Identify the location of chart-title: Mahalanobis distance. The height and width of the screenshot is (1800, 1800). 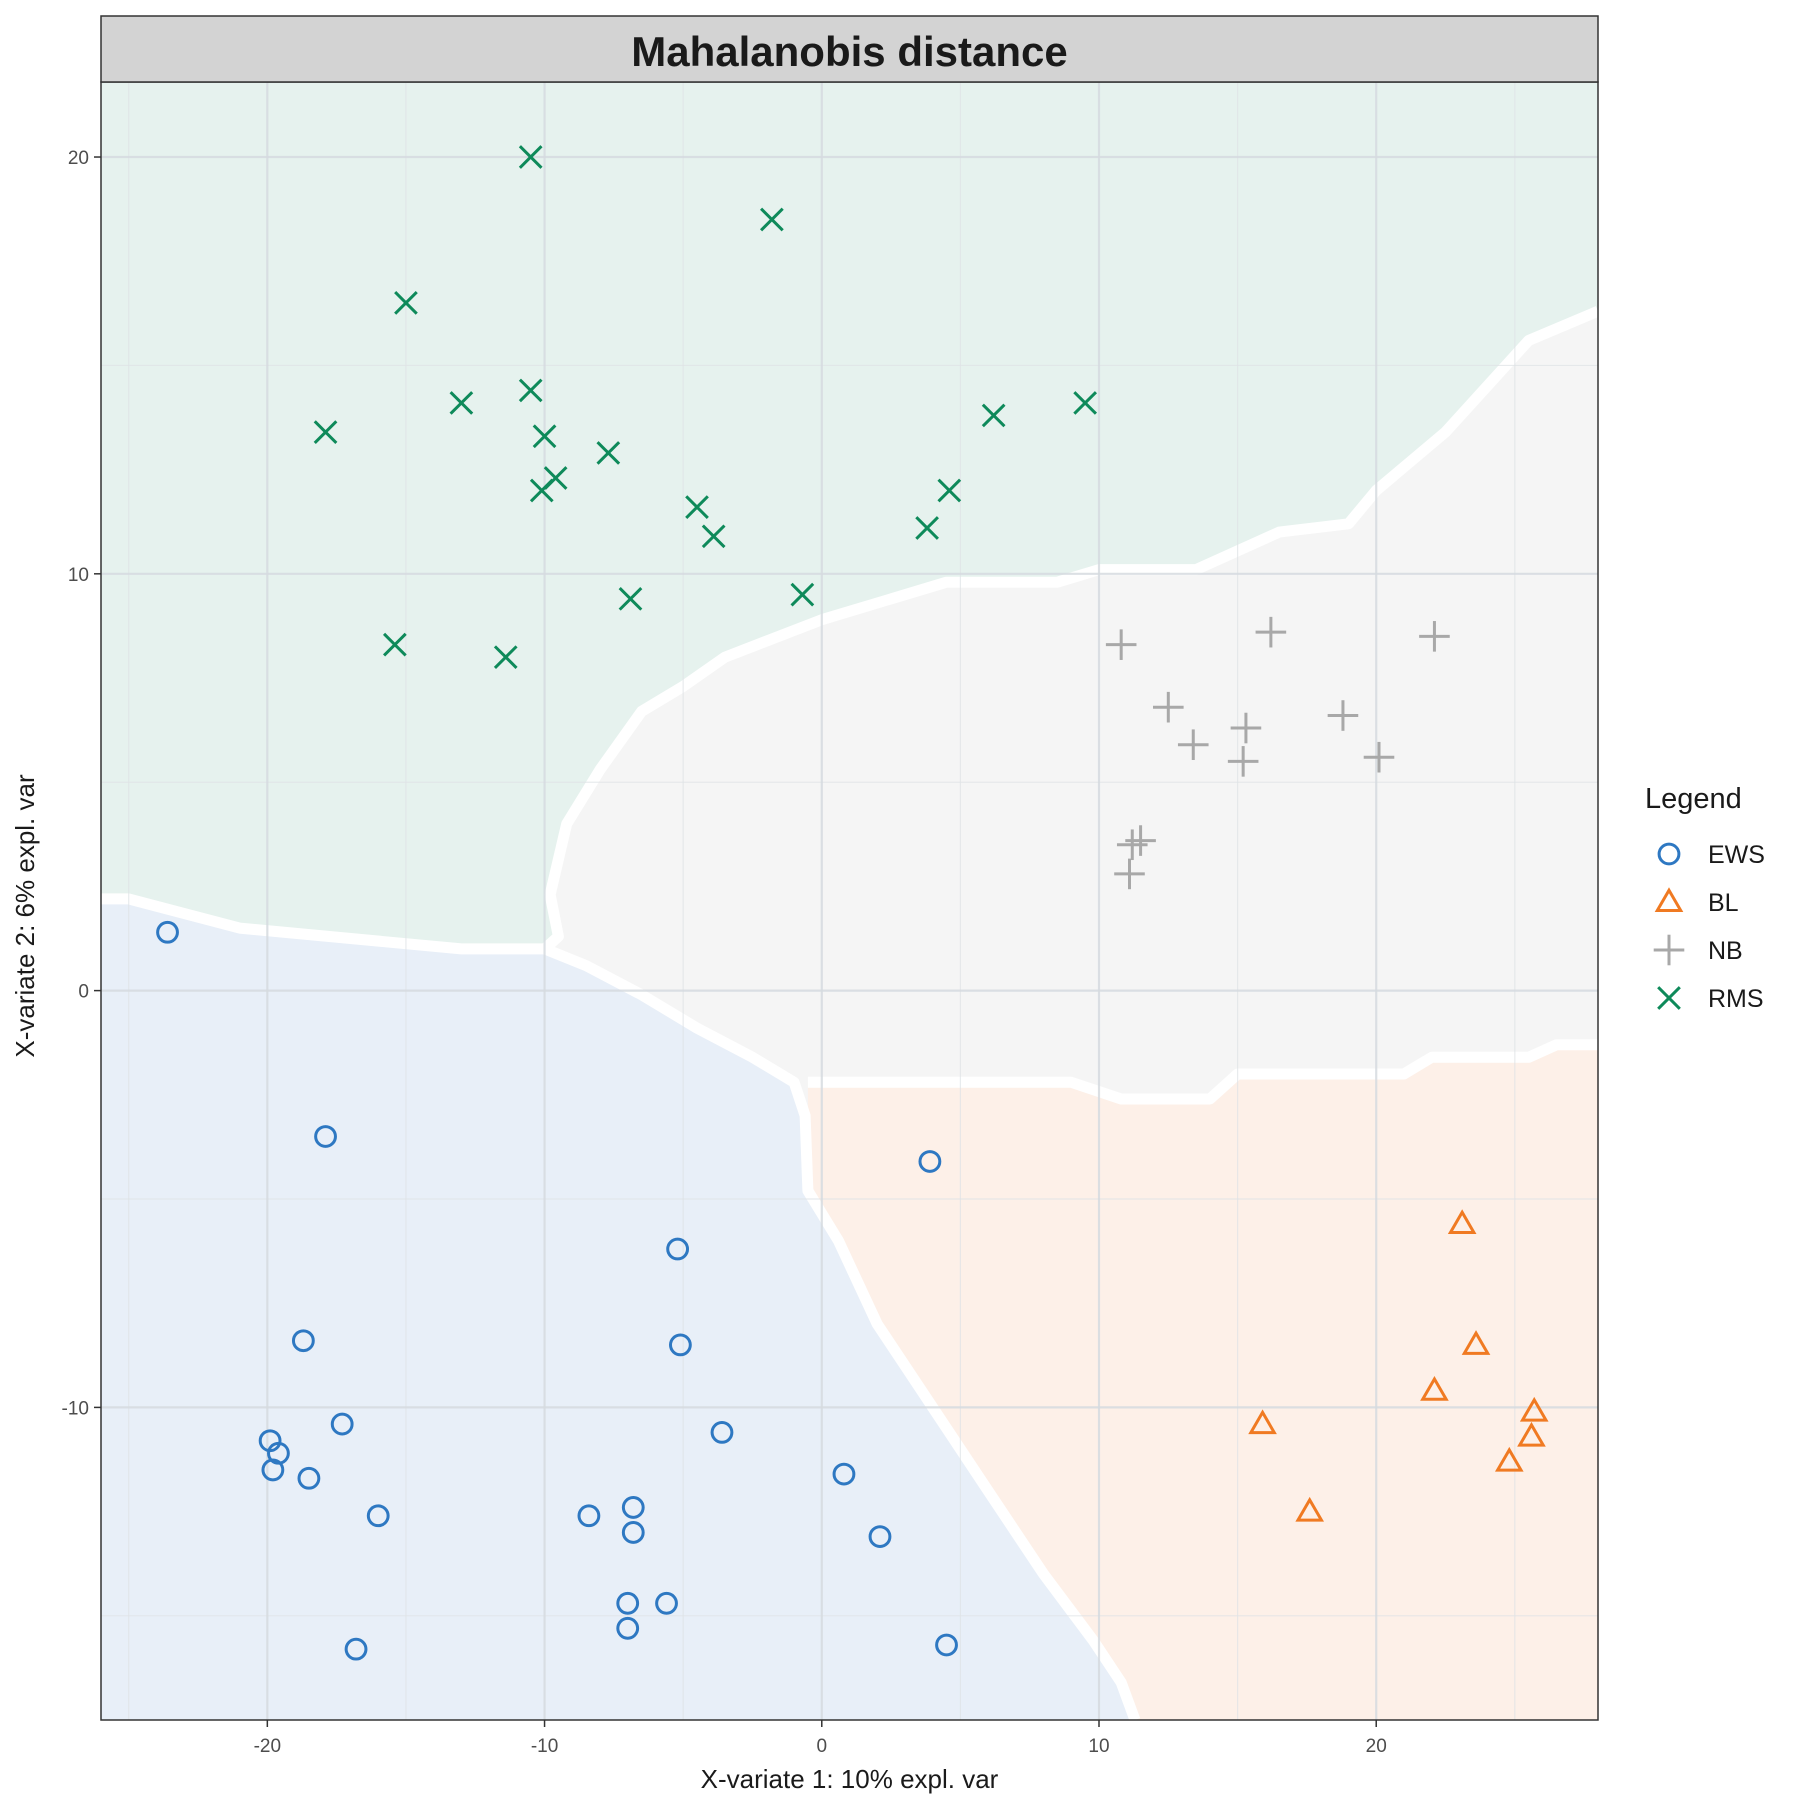
(849, 51).